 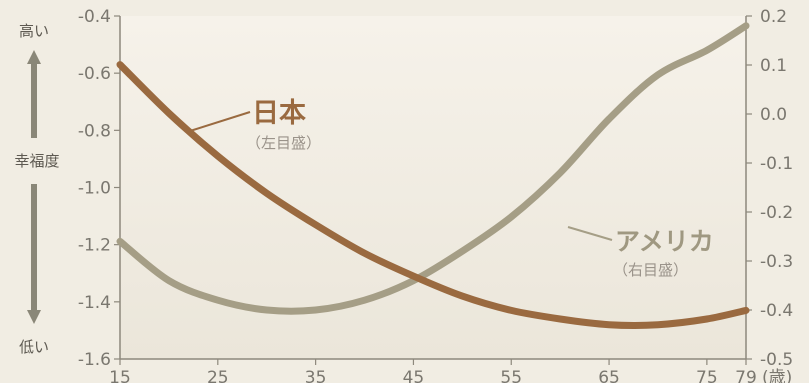 I want to click on x-tick-label: 35, so click(x=316, y=375).